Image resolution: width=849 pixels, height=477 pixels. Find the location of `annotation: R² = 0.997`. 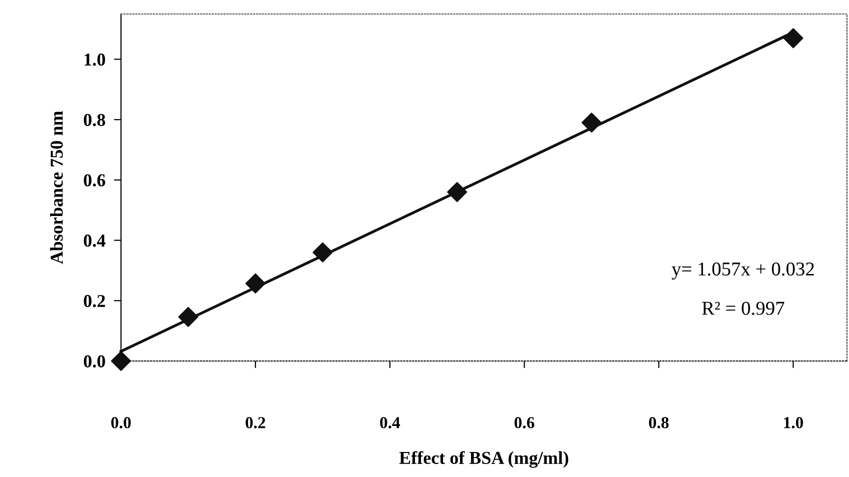

annotation: R² = 0.997 is located at coordinates (743, 308).